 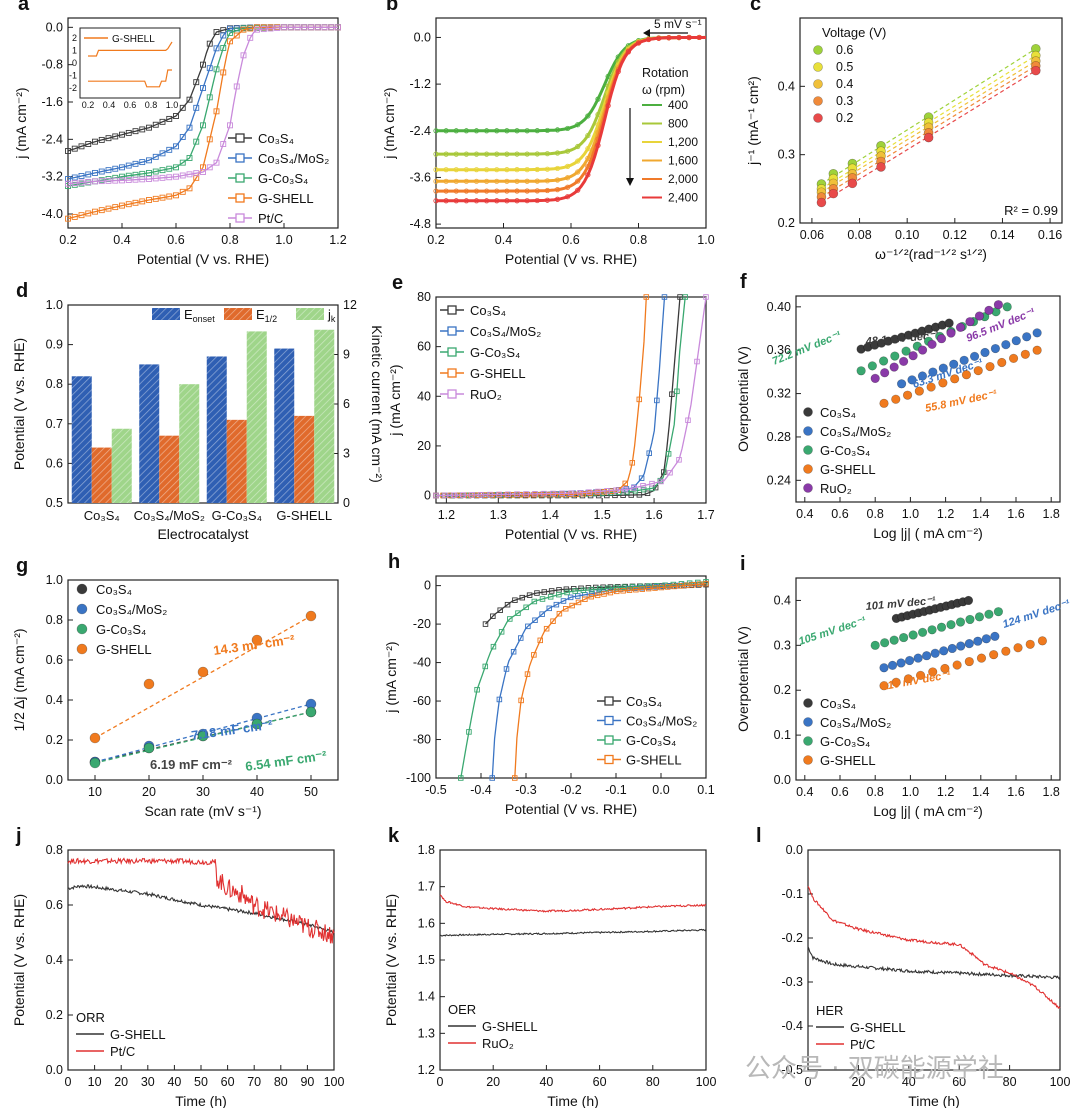 What do you see at coordinates (121, 1082) in the screenshot?
I see `x-tick-label: 20` at bounding box center [121, 1082].